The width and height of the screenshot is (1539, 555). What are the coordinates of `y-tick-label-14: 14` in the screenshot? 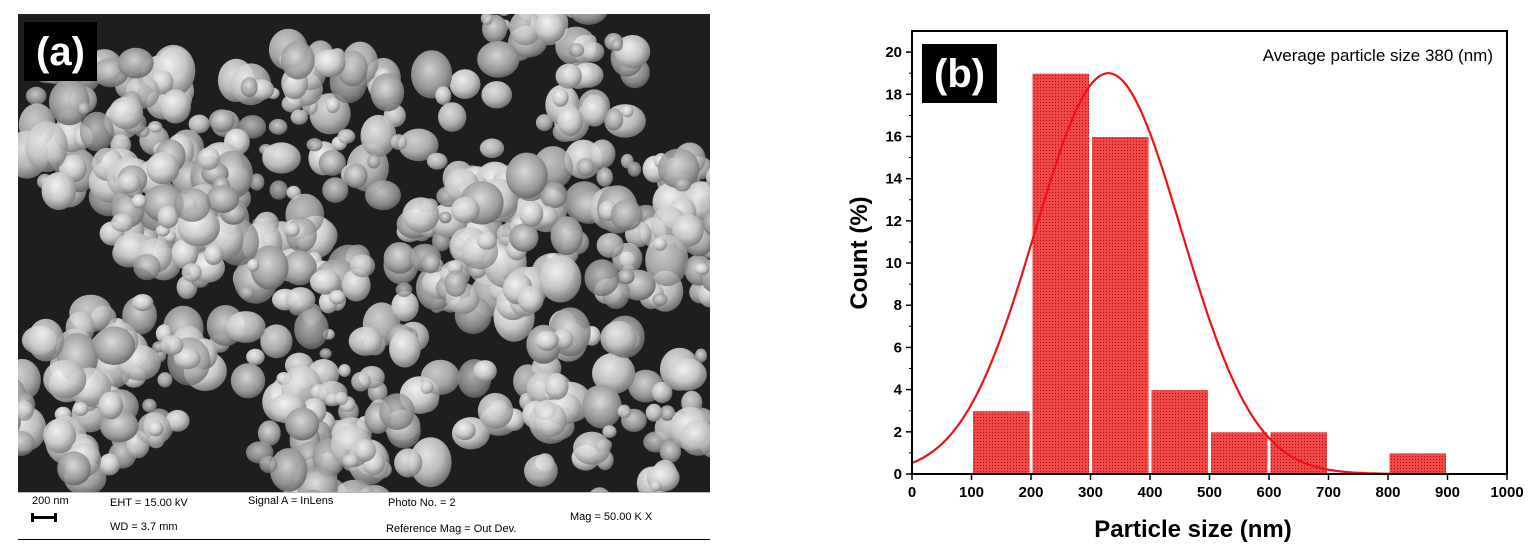 It's located at (893, 179).